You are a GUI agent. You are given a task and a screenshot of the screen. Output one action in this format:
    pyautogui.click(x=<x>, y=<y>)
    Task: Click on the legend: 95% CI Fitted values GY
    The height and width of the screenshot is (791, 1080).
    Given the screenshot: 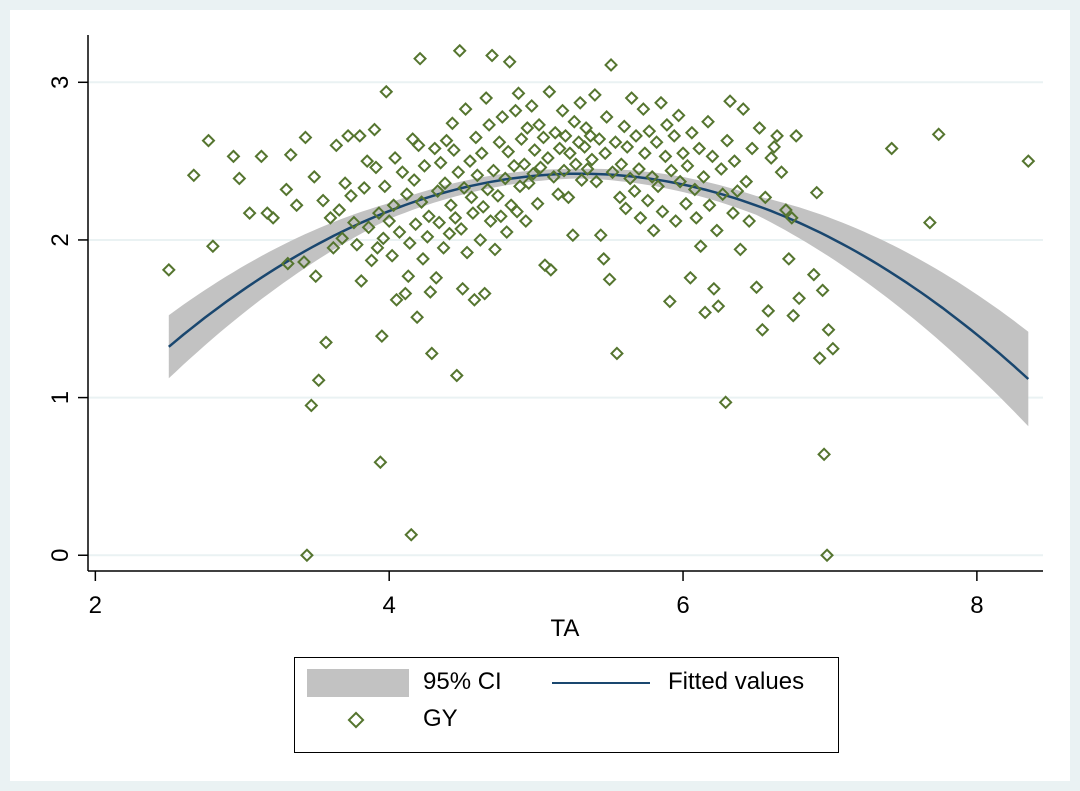 What is the action you would take?
    pyautogui.click(x=566, y=705)
    